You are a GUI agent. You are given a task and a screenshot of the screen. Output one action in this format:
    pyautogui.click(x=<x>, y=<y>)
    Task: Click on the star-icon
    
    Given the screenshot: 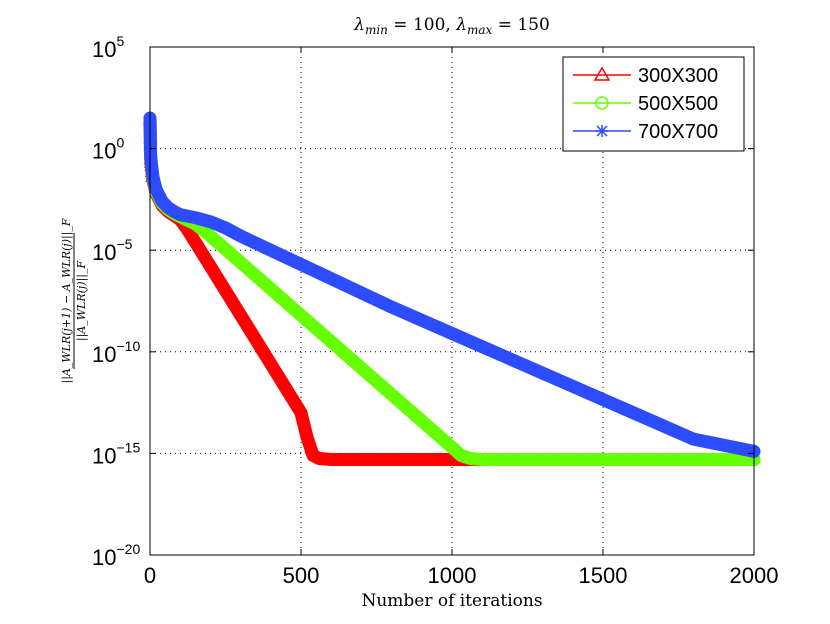 What is the action you would take?
    pyautogui.click(x=602, y=131)
    